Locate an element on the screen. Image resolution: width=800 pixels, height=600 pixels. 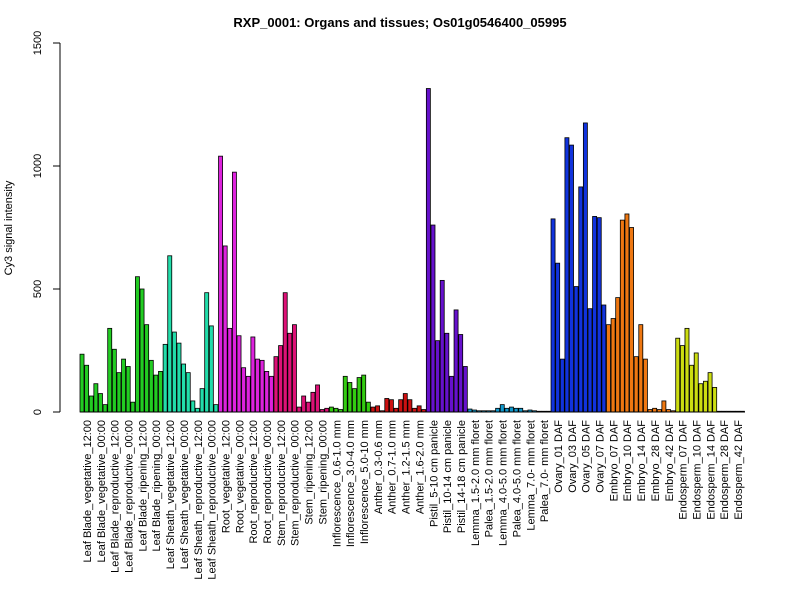
y-tick-label: 0 is located at coordinates (38, 412).